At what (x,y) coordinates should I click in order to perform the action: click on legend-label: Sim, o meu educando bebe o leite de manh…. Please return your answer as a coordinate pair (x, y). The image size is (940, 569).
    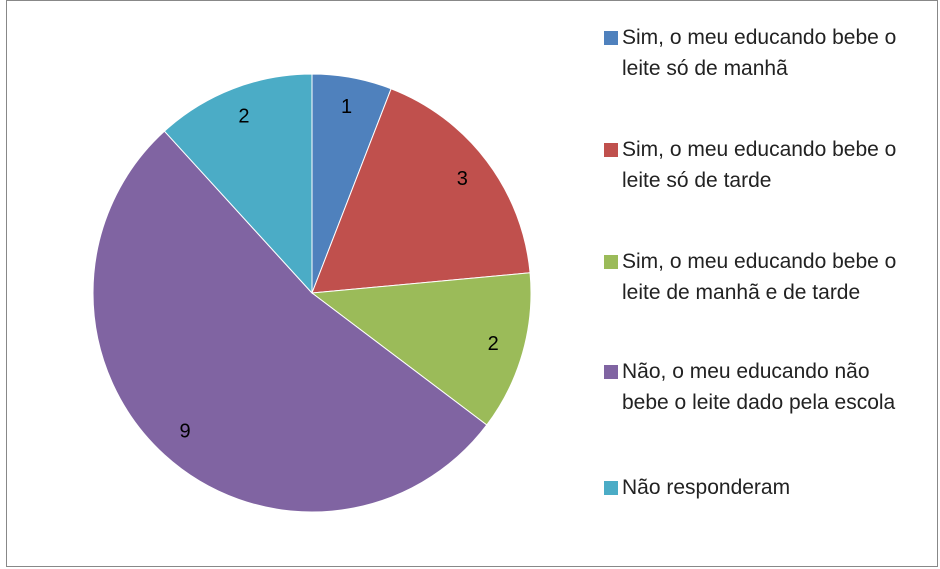
    Looking at the image, I should click on (759, 277).